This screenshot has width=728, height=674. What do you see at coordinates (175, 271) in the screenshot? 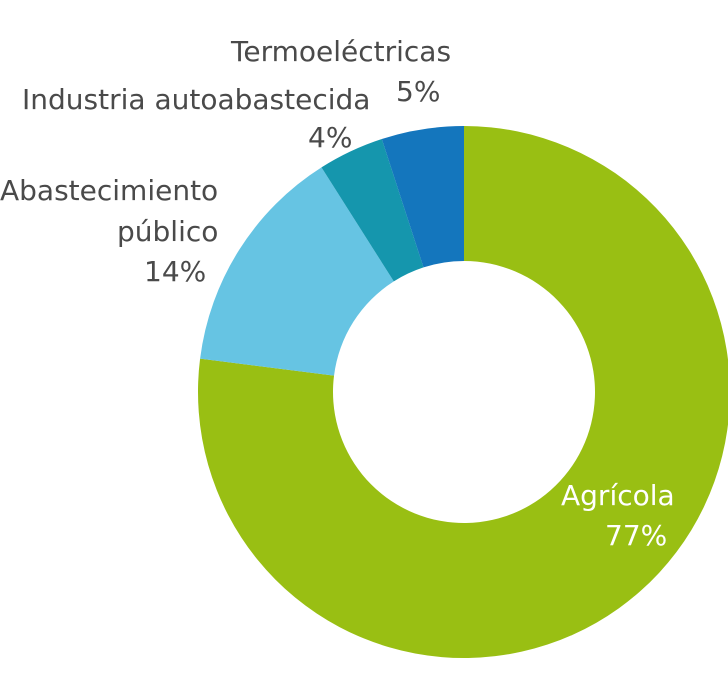
I see `label-publico-value: 14%` at bounding box center [175, 271].